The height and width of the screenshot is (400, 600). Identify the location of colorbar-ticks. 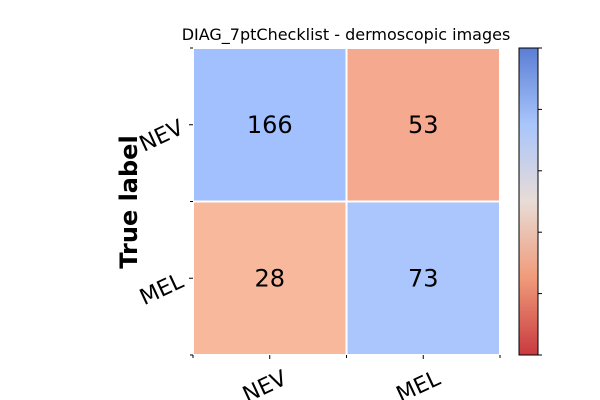
(540, 201).